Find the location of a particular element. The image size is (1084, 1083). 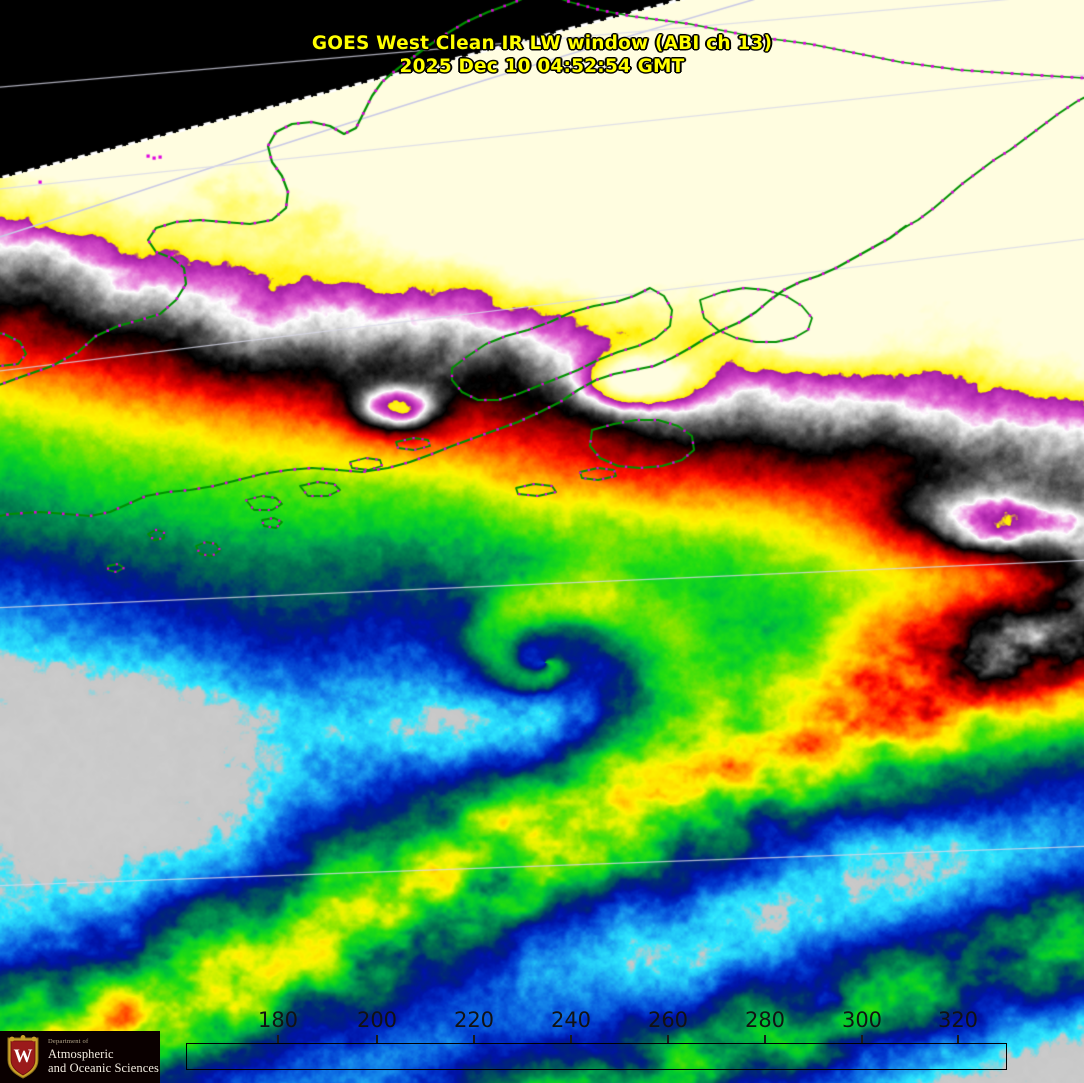

colorbar-tick-marks is located at coordinates (542, 1039).